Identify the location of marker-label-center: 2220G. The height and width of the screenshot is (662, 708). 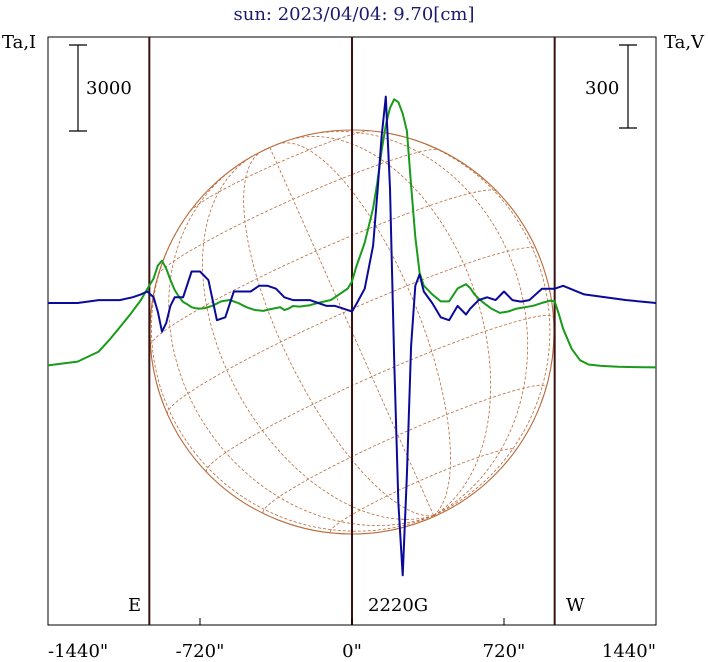
(398, 605).